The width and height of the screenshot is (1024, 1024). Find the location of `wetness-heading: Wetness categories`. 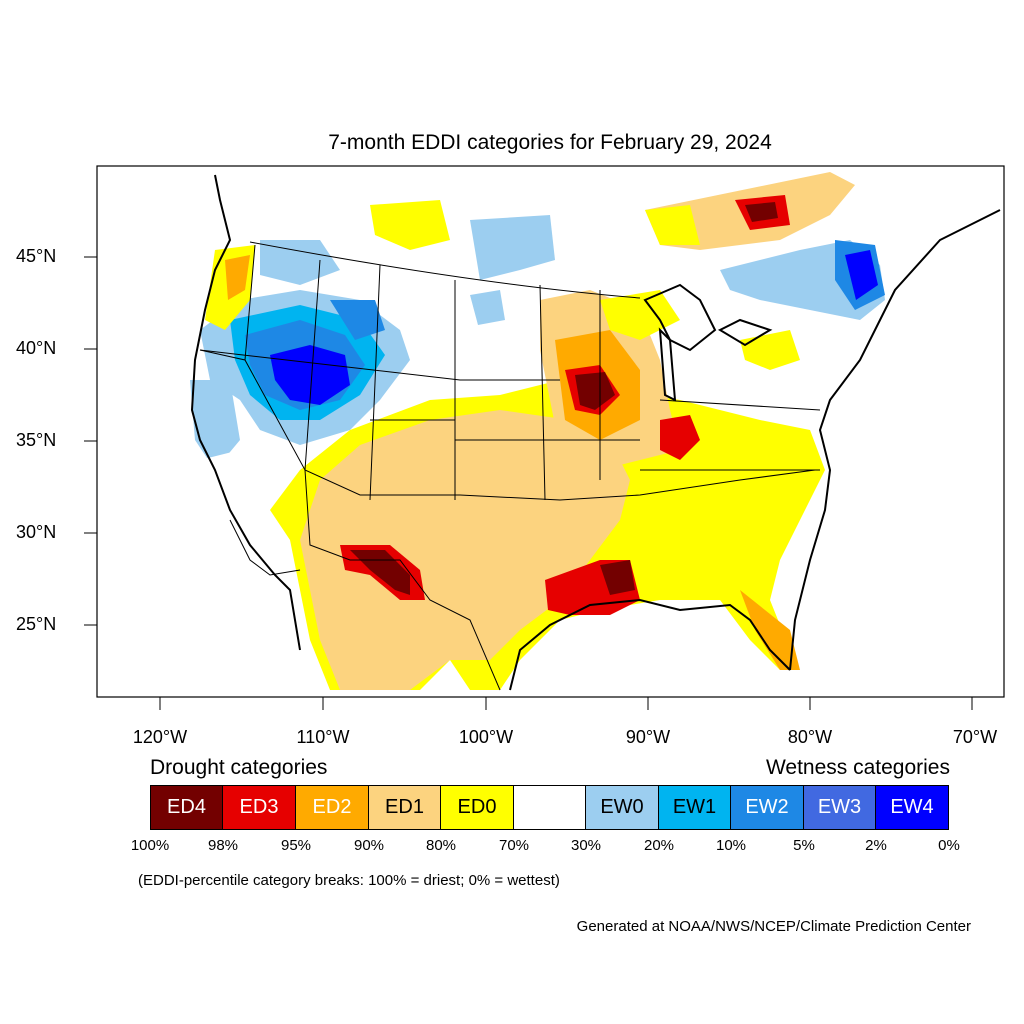

wetness-heading: Wetness categories is located at coordinates (857, 767).